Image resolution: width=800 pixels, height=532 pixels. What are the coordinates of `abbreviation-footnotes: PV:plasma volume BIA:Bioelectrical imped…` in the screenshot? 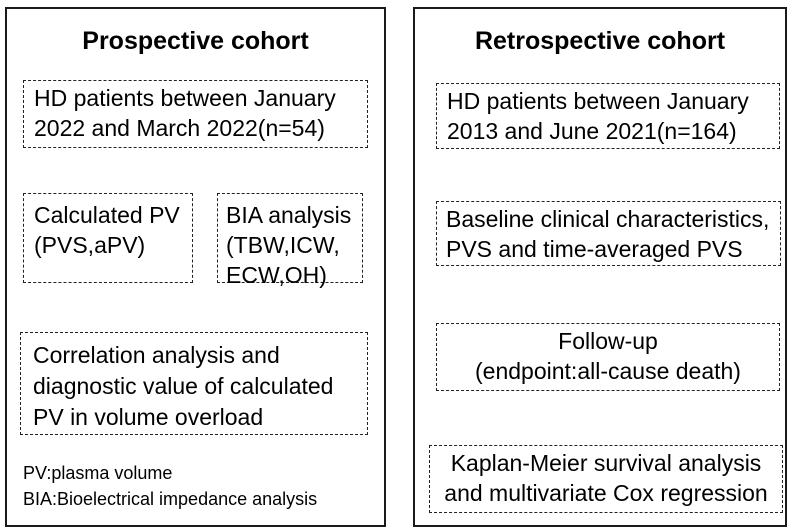 It's located at (170, 486).